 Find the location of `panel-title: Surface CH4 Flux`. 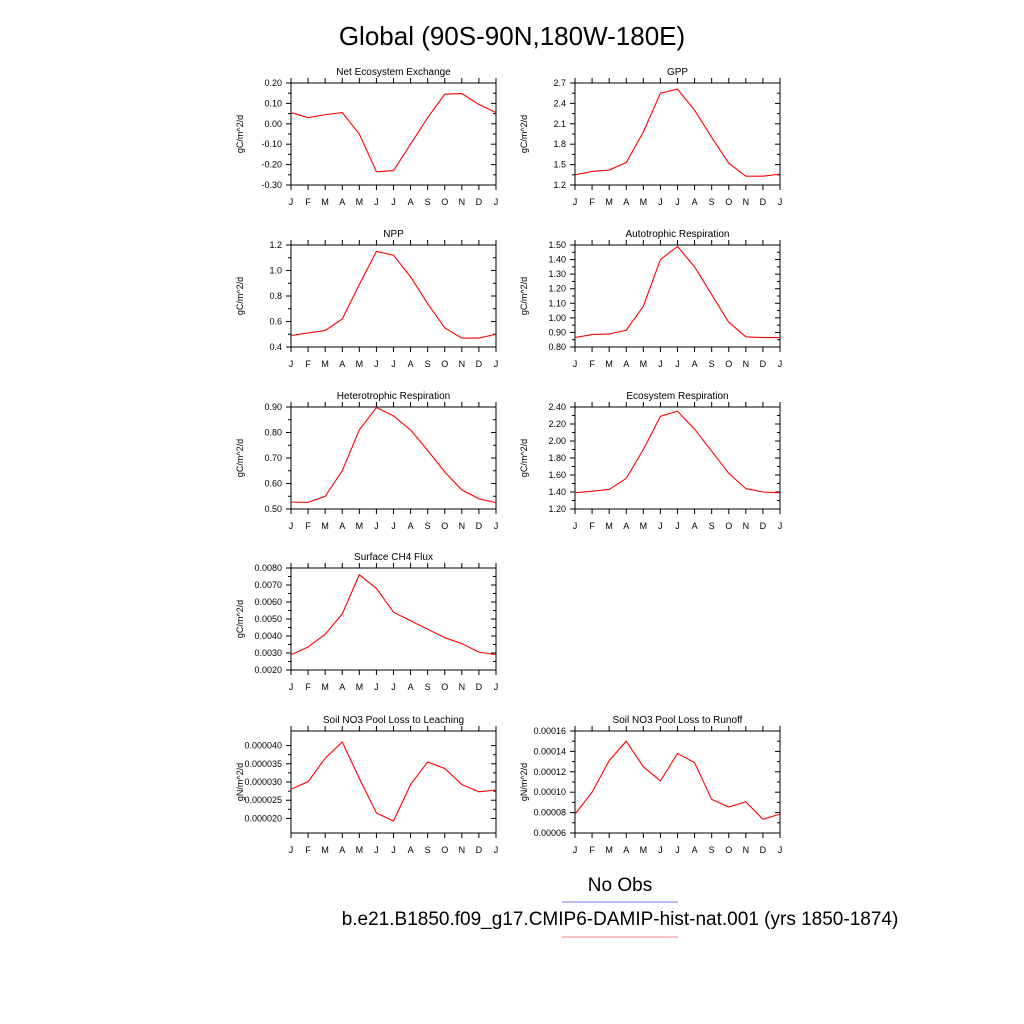

panel-title: Surface CH4 Flux is located at coordinates (393, 557).